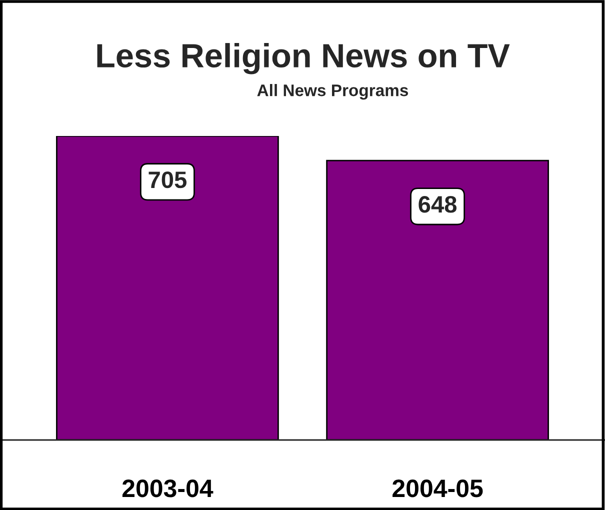 The width and height of the screenshot is (605, 510). I want to click on data-label: 648, so click(437, 204).